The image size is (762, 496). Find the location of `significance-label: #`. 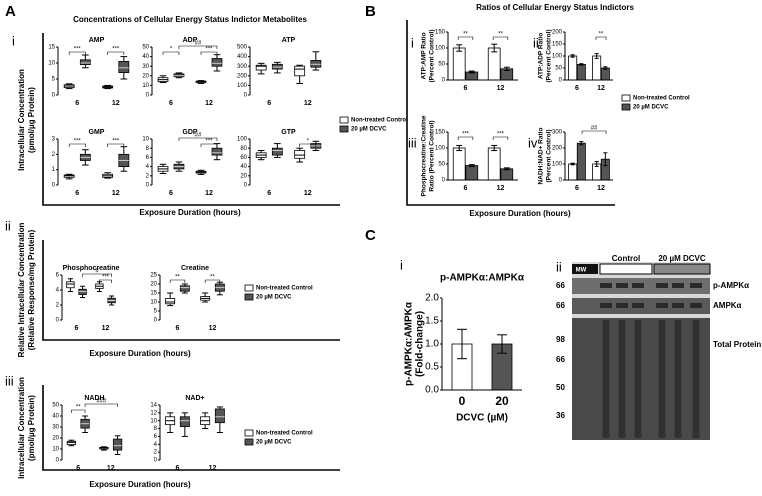

significance-label: # is located at coordinates (97, 272).